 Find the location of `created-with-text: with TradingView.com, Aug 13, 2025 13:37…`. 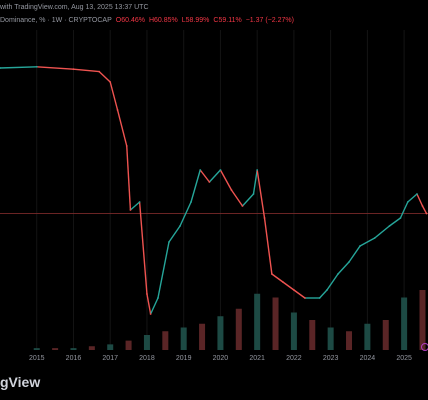

created-with-text: with TradingView.com, Aug 13, 2025 13:37… is located at coordinates (74, 7).